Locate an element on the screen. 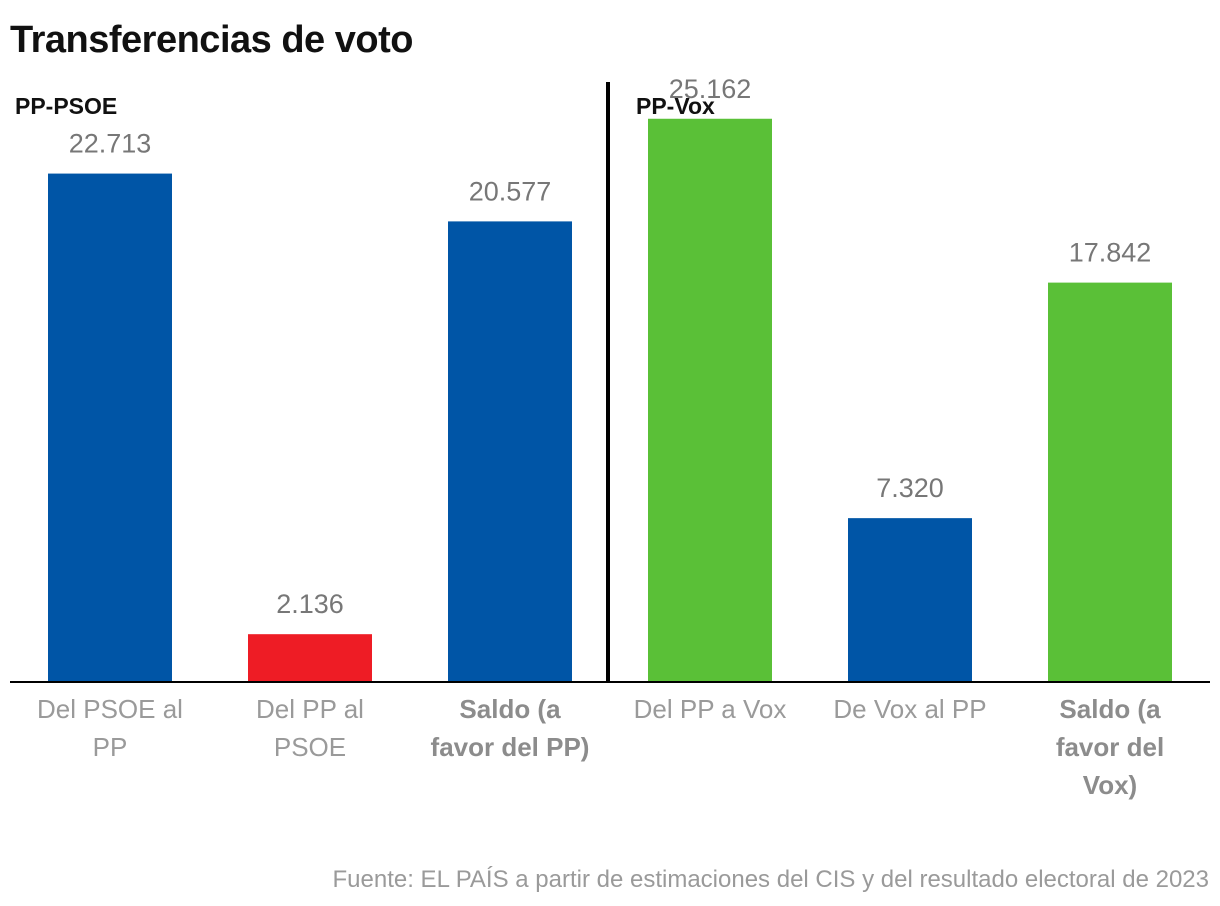  panel-title-pp-psoe: PP-PSOE is located at coordinates (66, 106).